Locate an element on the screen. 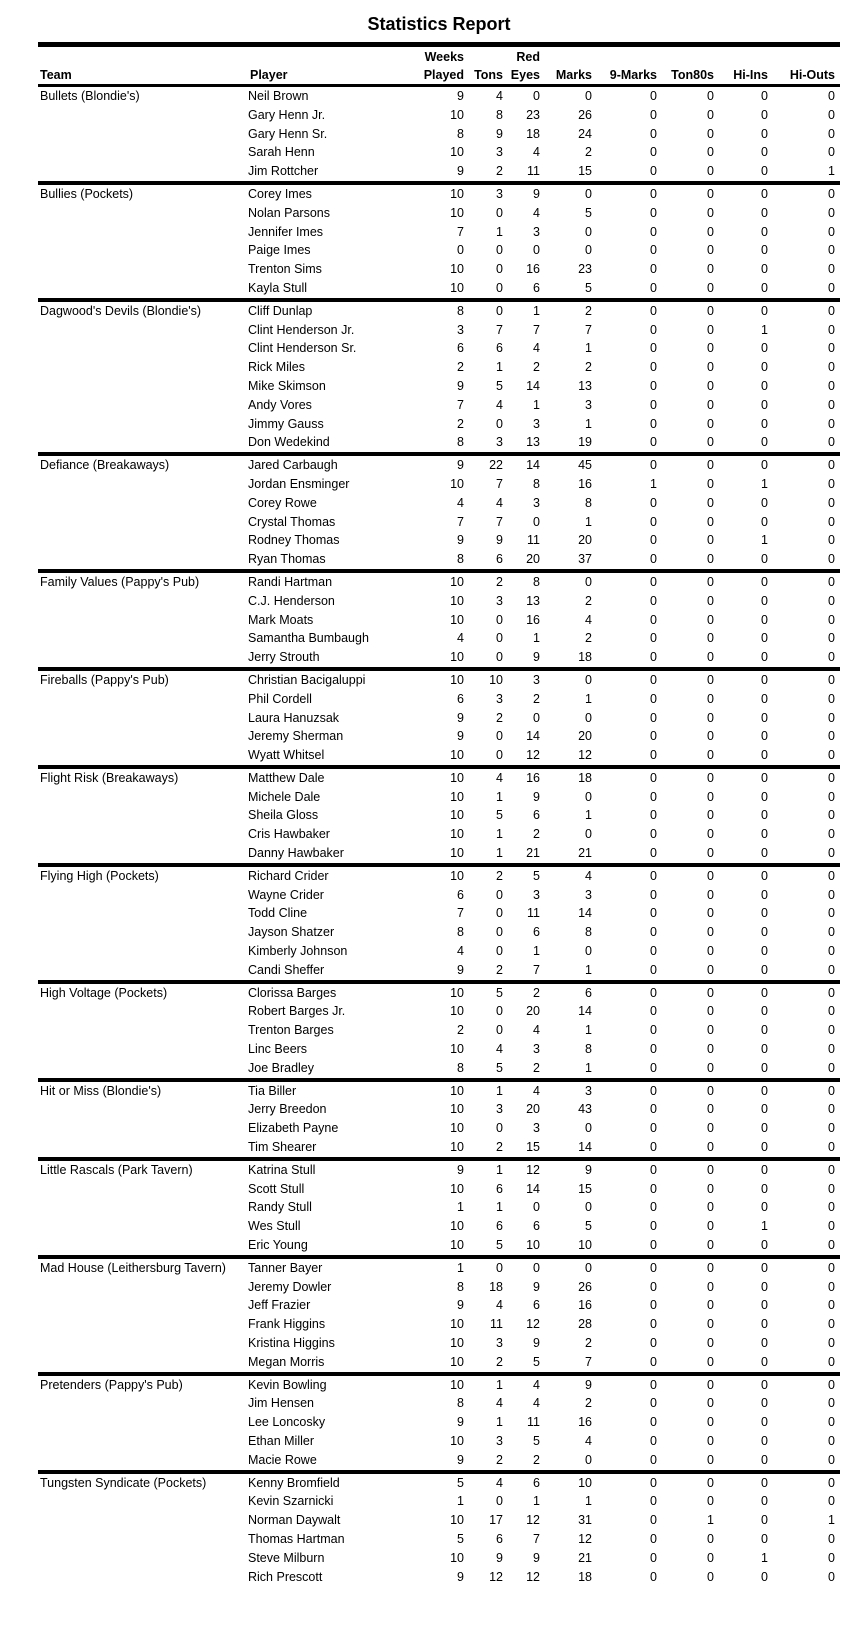 This screenshot has width=868, height=1640. team-name-cell: Bullies (Pockets) is located at coordinates (143, 192).